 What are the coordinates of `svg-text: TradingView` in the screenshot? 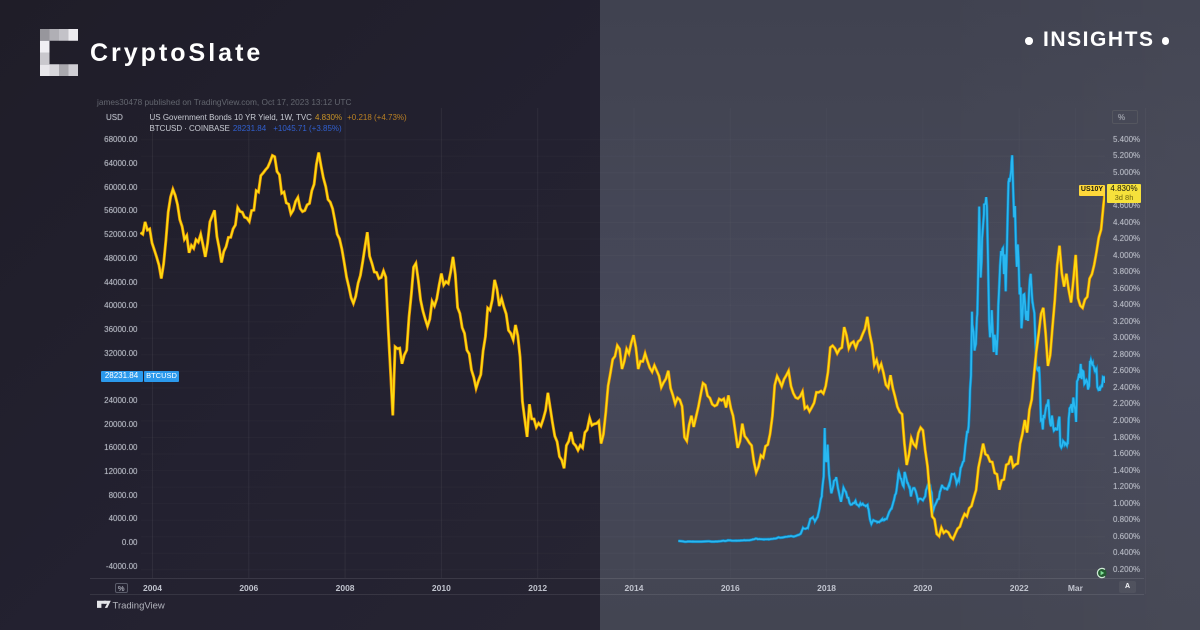 It's located at (139, 606).